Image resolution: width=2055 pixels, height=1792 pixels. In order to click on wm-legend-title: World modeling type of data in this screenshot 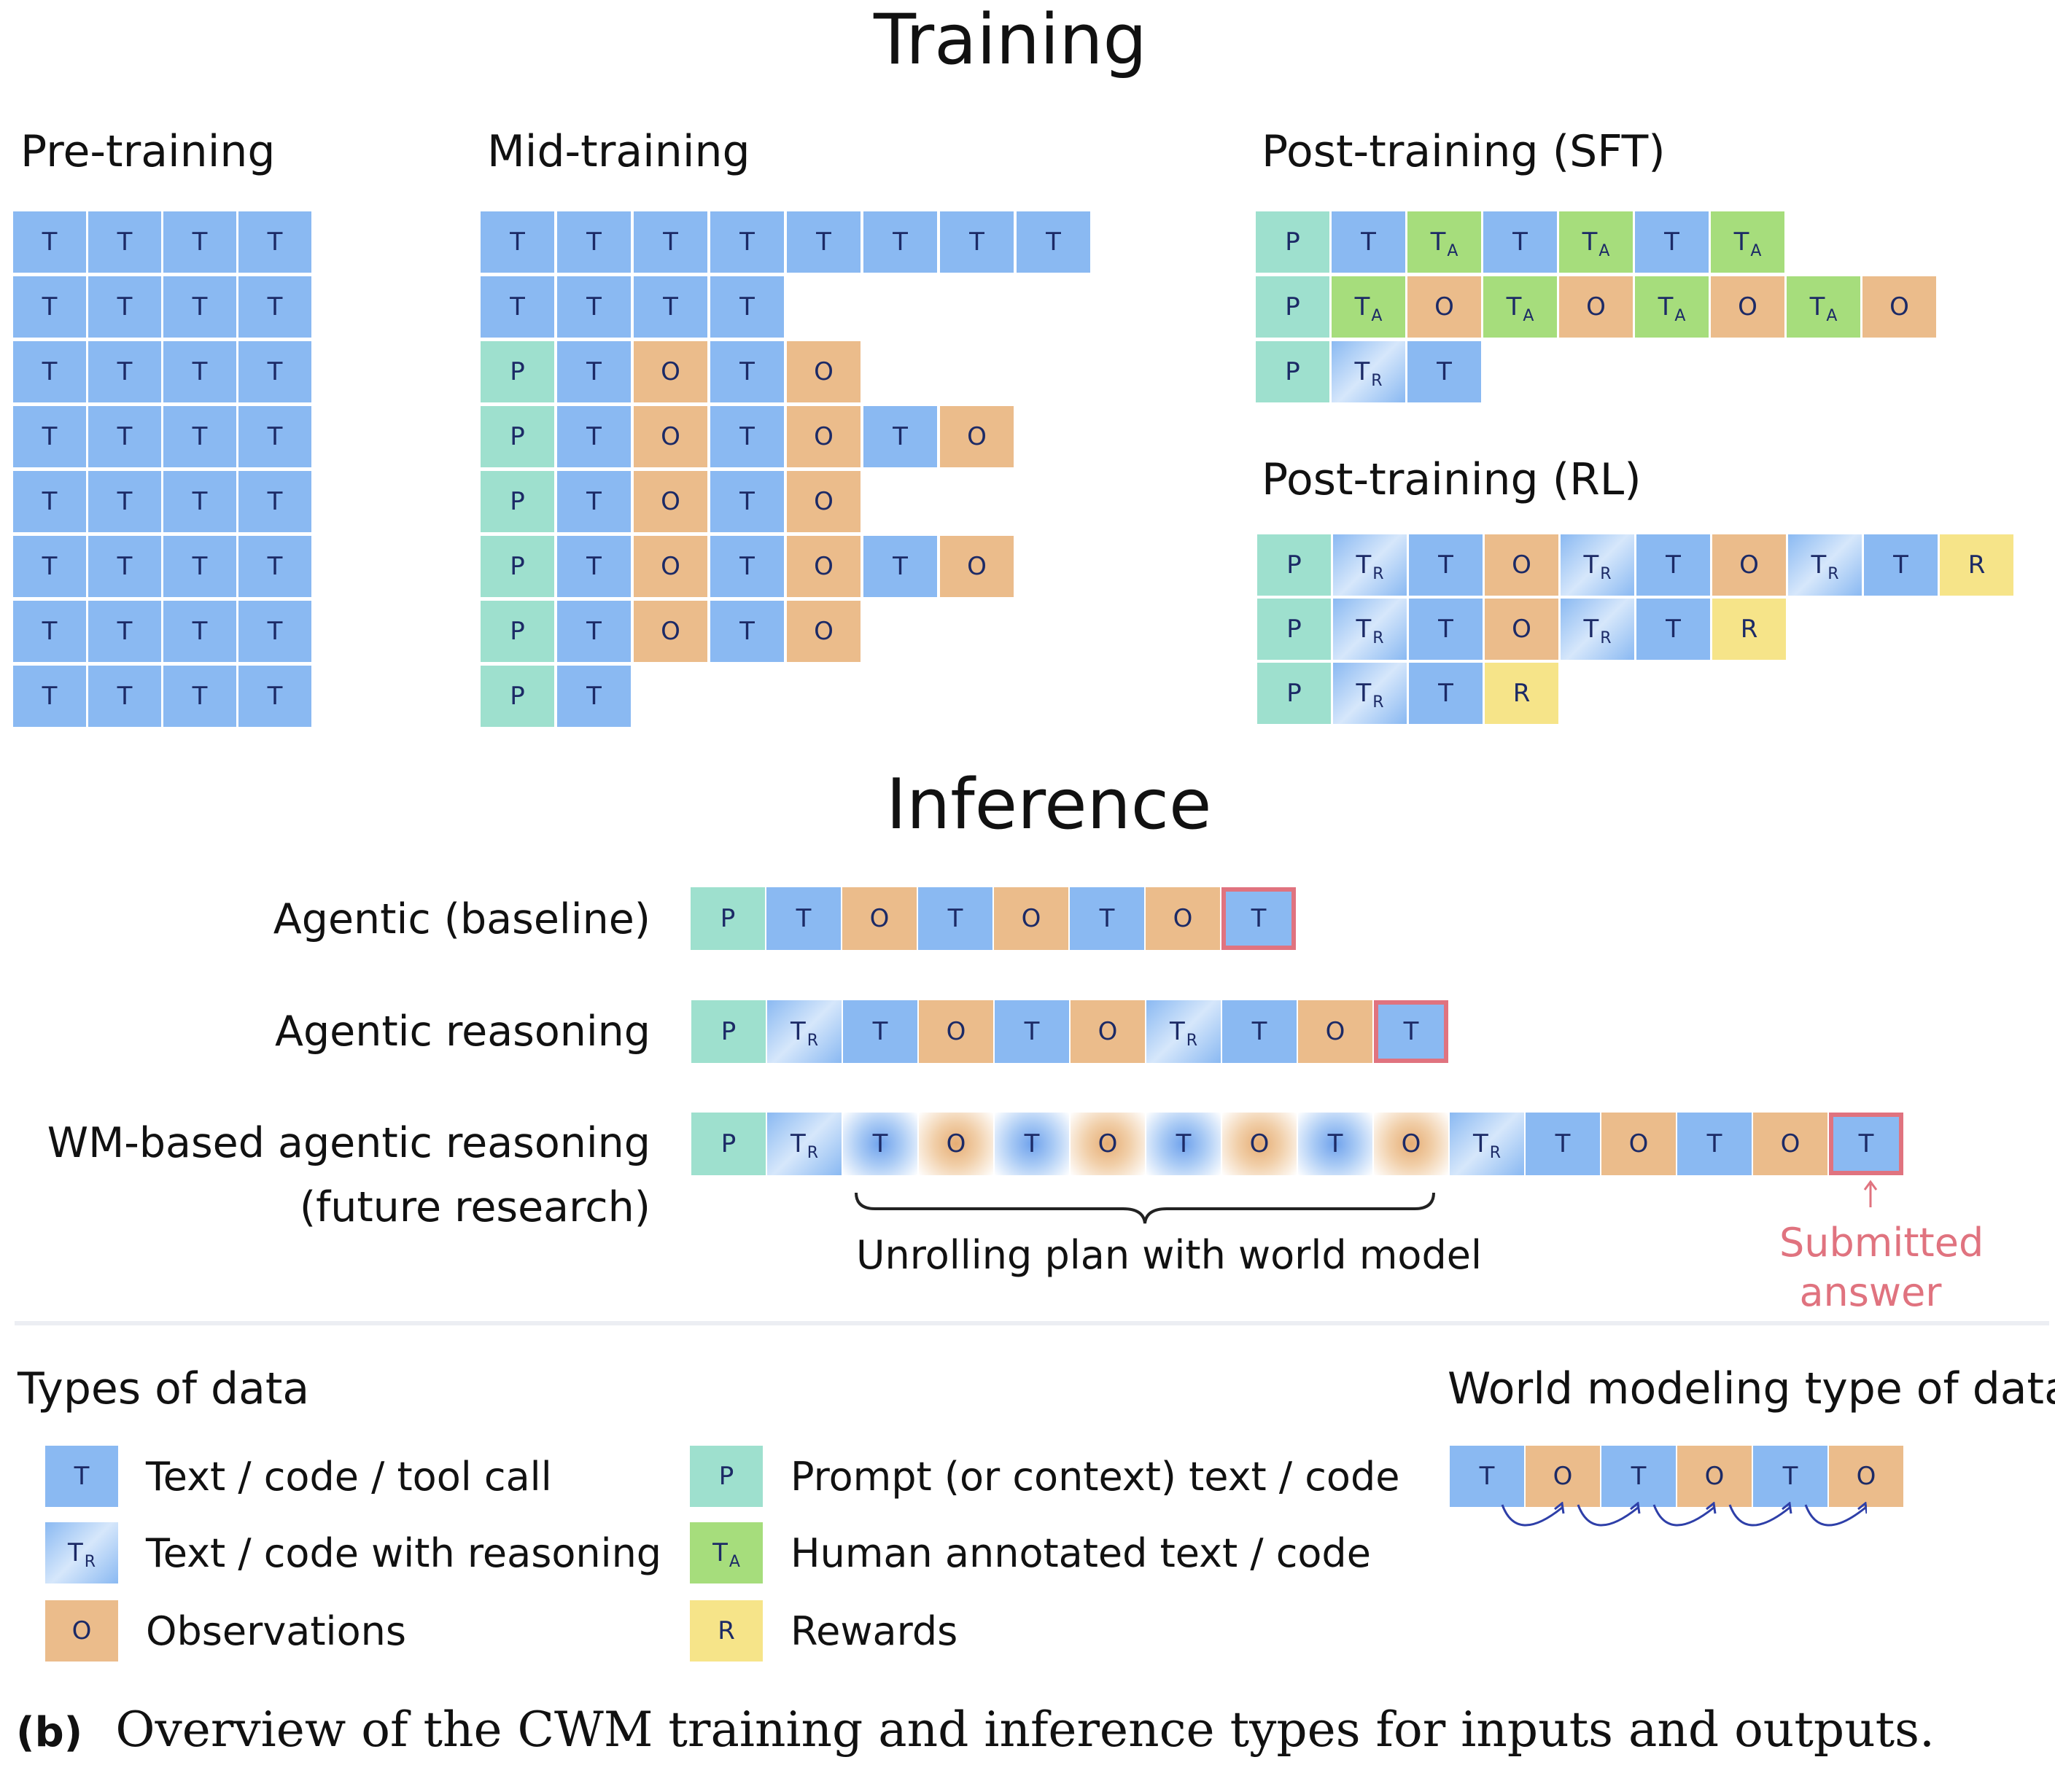, I will do `click(1751, 1388)`.